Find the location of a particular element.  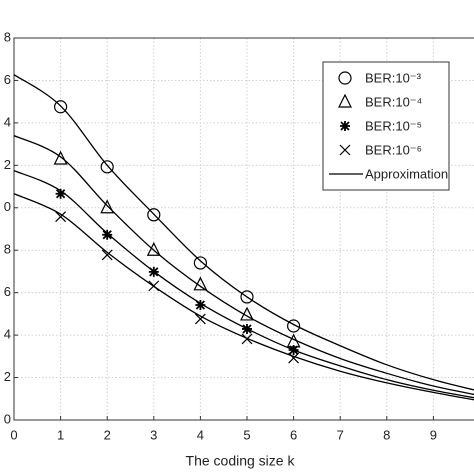

legend-label: BER:10⁻⁵ is located at coordinates (393, 125).